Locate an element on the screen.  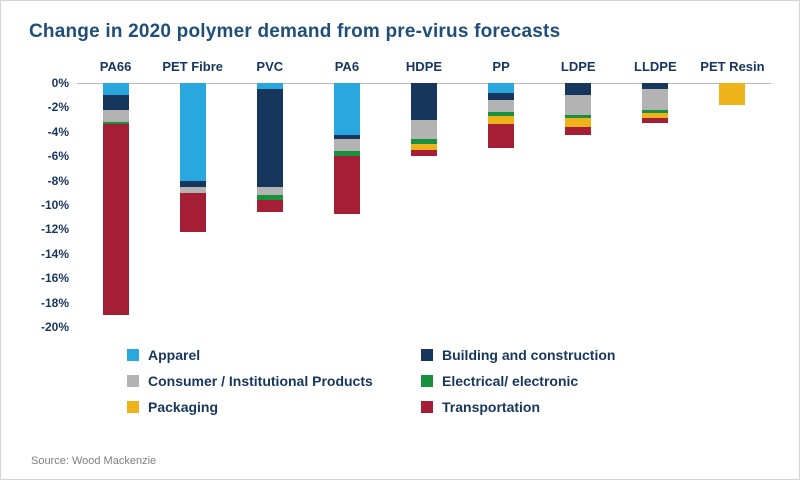
y-tick-label: -20% is located at coordinates (54, 327).